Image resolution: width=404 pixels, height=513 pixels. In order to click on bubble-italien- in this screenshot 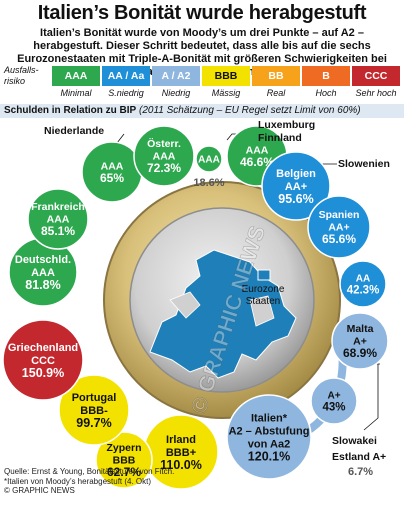, I will do `click(269, 437)`.